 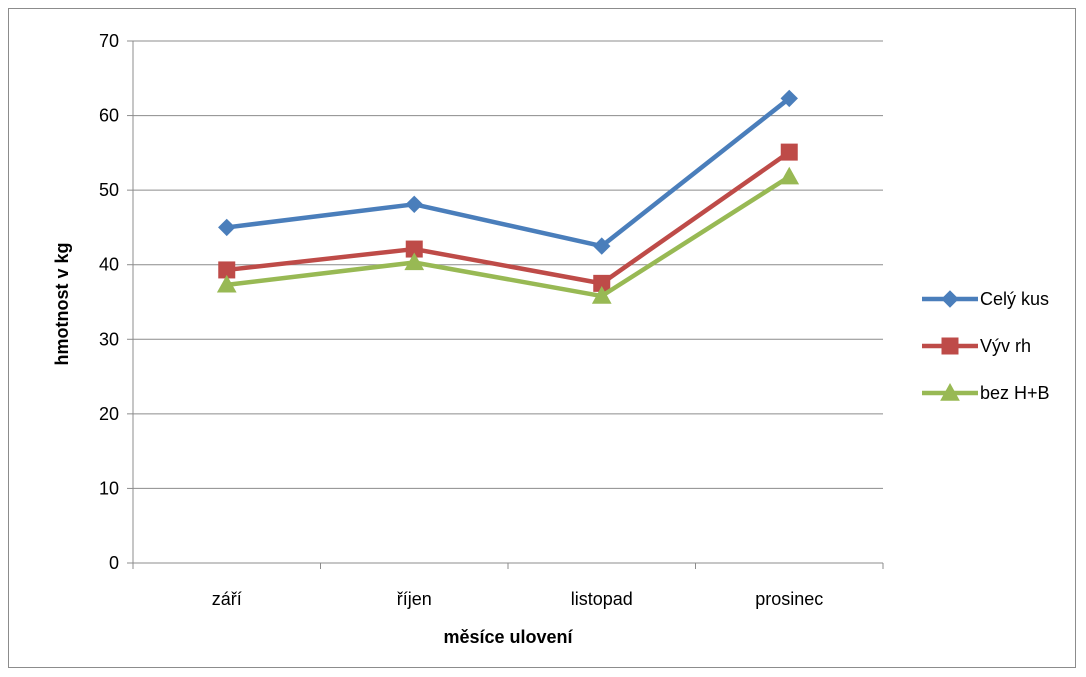 I want to click on legend-item: Výv rh, so click(x=976, y=346).